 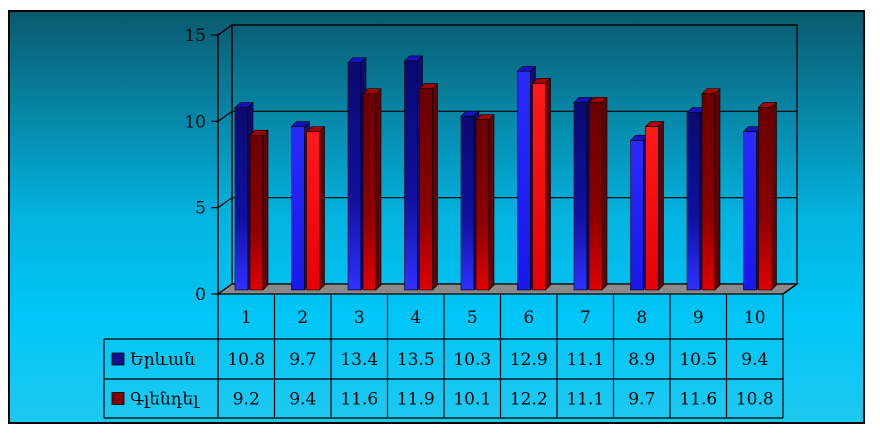 What do you see at coordinates (302, 318) in the screenshot?
I see `category-label: 2` at bounding box center [302, 318].